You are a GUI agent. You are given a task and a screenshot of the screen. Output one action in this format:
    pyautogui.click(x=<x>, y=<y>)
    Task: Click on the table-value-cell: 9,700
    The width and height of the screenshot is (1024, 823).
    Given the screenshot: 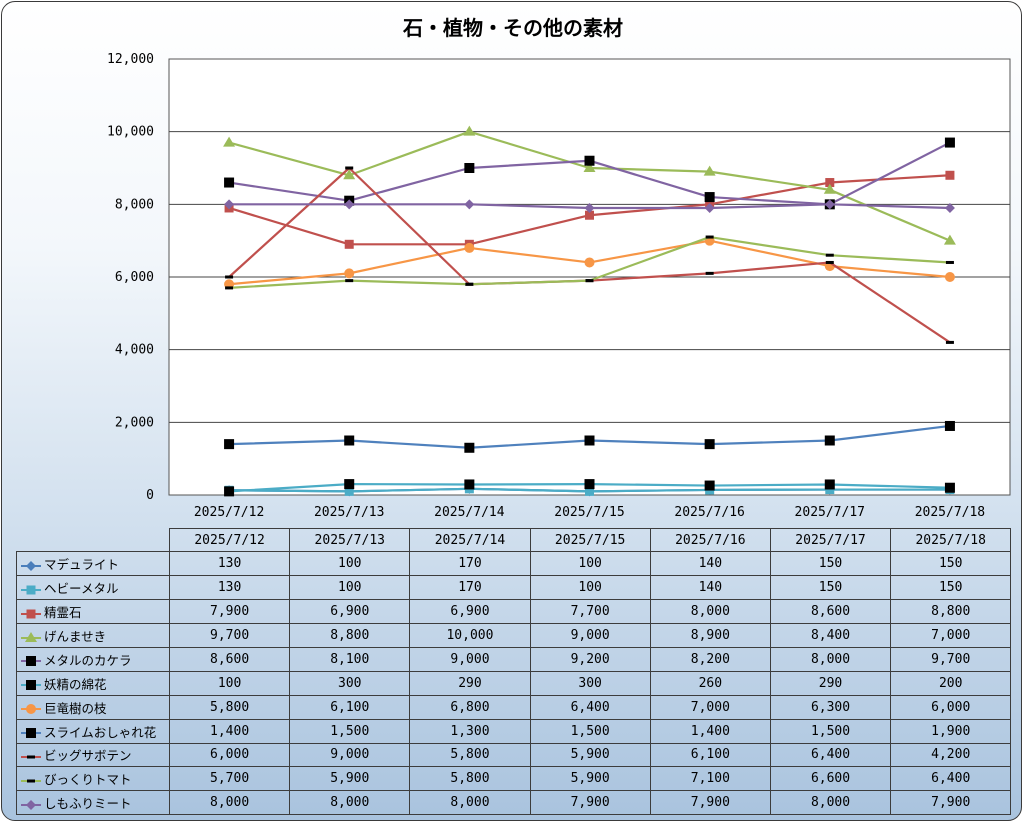 What is the action you would take?
    pyautogui.click(x=229, y=635)
    